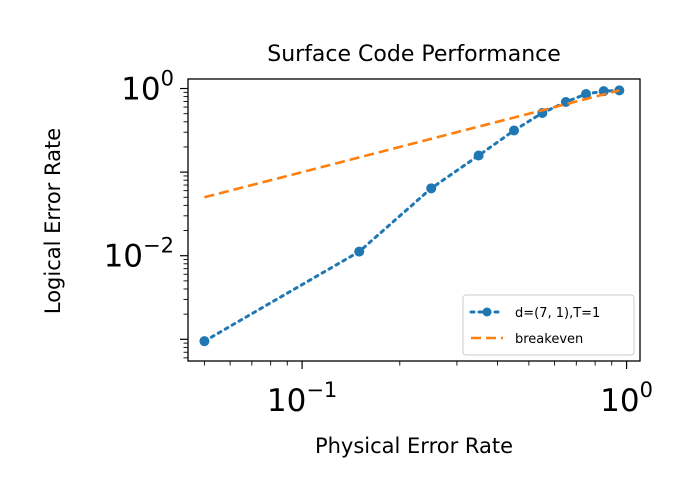  Describe the element at coordinates (487, 312) in the screenshot. I see `legend-marker` at that location.